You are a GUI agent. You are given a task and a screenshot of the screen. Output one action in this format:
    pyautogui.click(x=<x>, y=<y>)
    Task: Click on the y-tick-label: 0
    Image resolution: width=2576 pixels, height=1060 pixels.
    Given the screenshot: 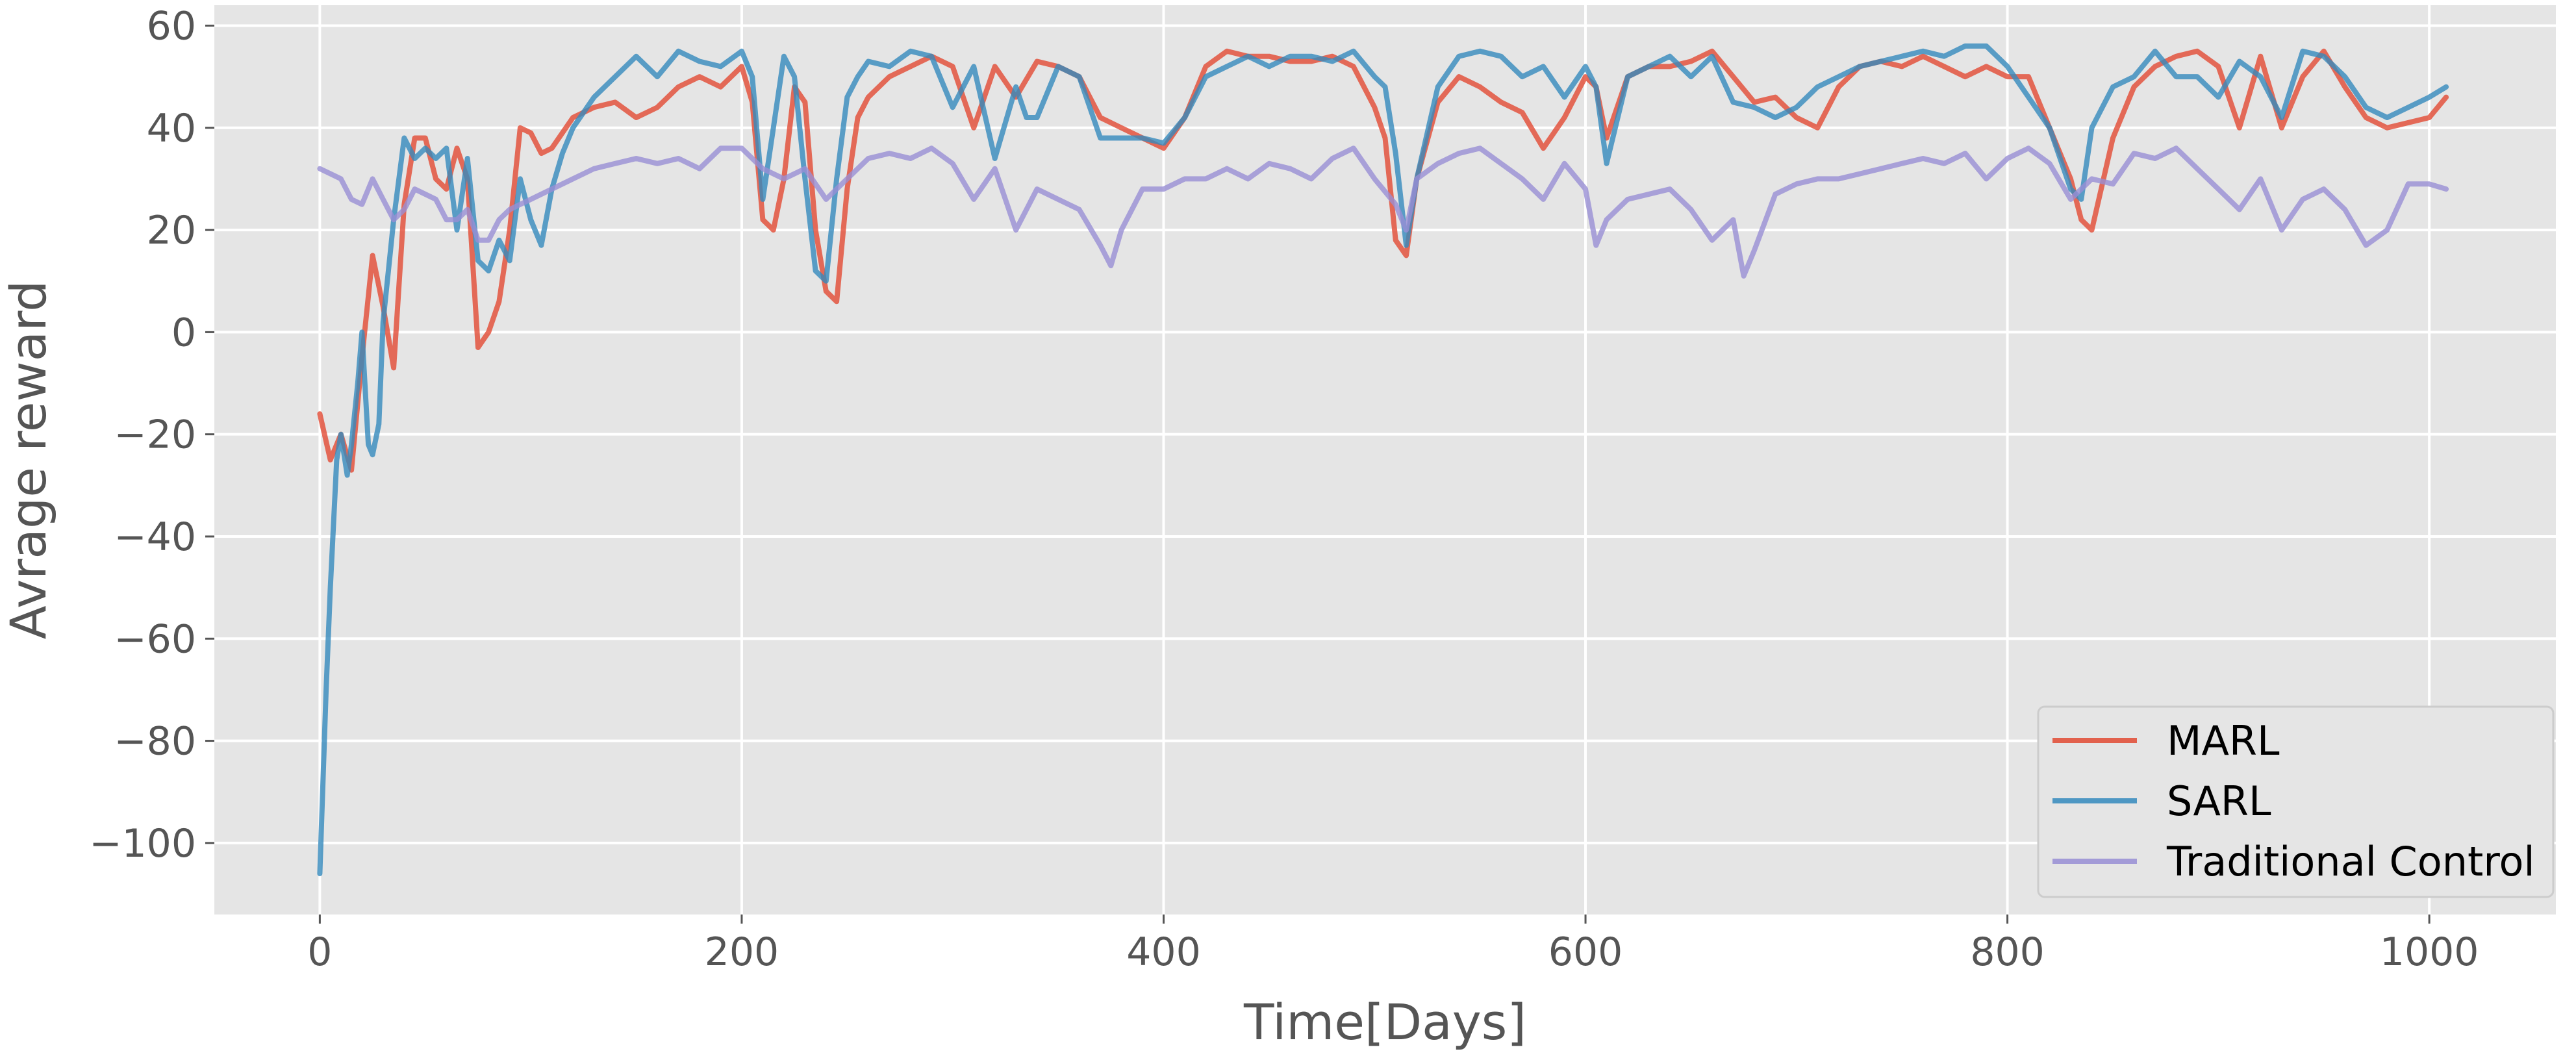 What is the action you would take?
    pyautogui.click(x=184, y=333)
    